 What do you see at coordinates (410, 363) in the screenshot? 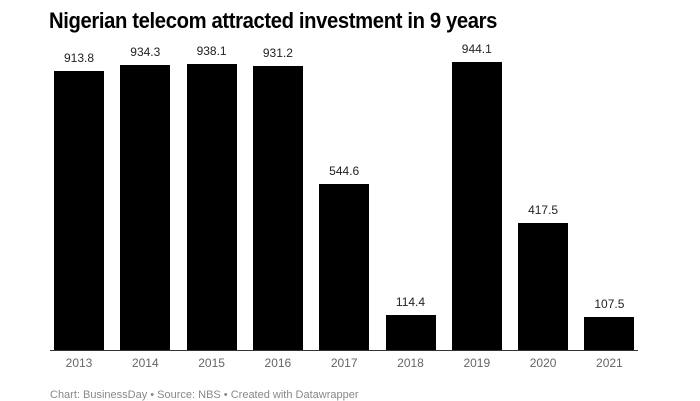
I see `x-tick-label-2018: 2018` at bounding box center [410, 363].